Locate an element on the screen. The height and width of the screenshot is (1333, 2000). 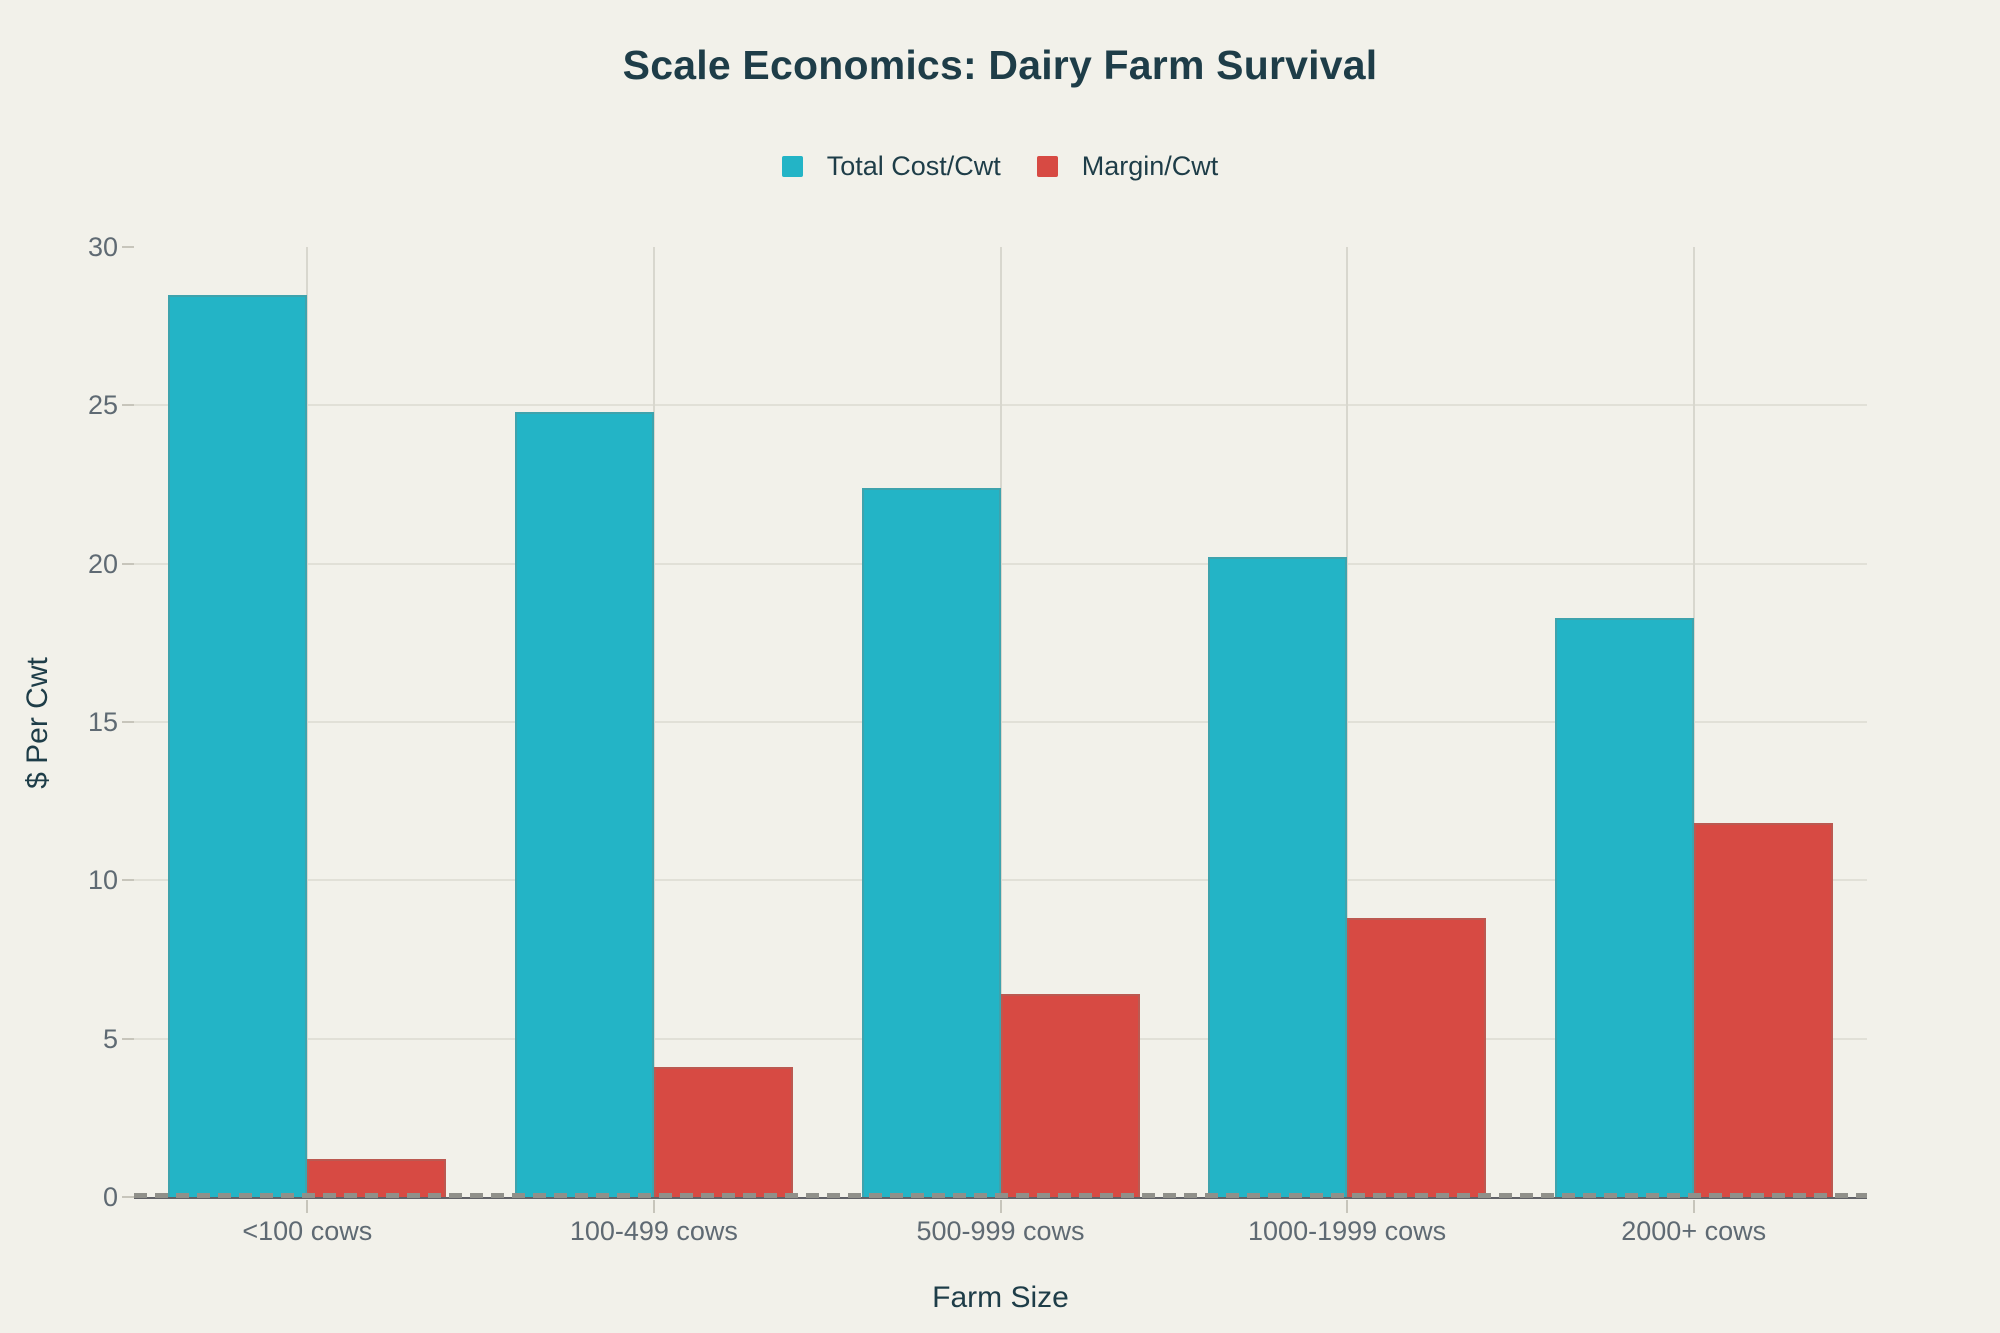
legend: Total Cost/Cwt Margin/Cwt is located at coordinates (1000, 166).